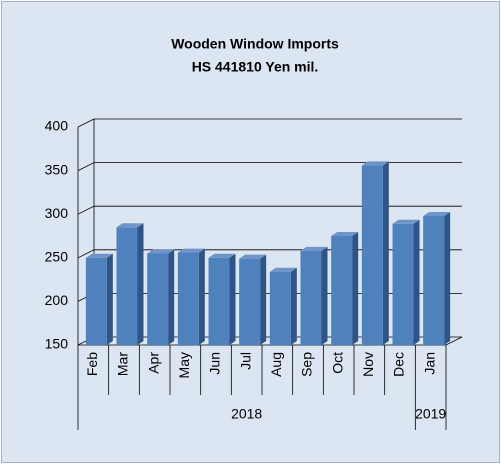 This screenshot has height=469, width=501. I want to click on y-tick-label: 400, so click(57, 126).